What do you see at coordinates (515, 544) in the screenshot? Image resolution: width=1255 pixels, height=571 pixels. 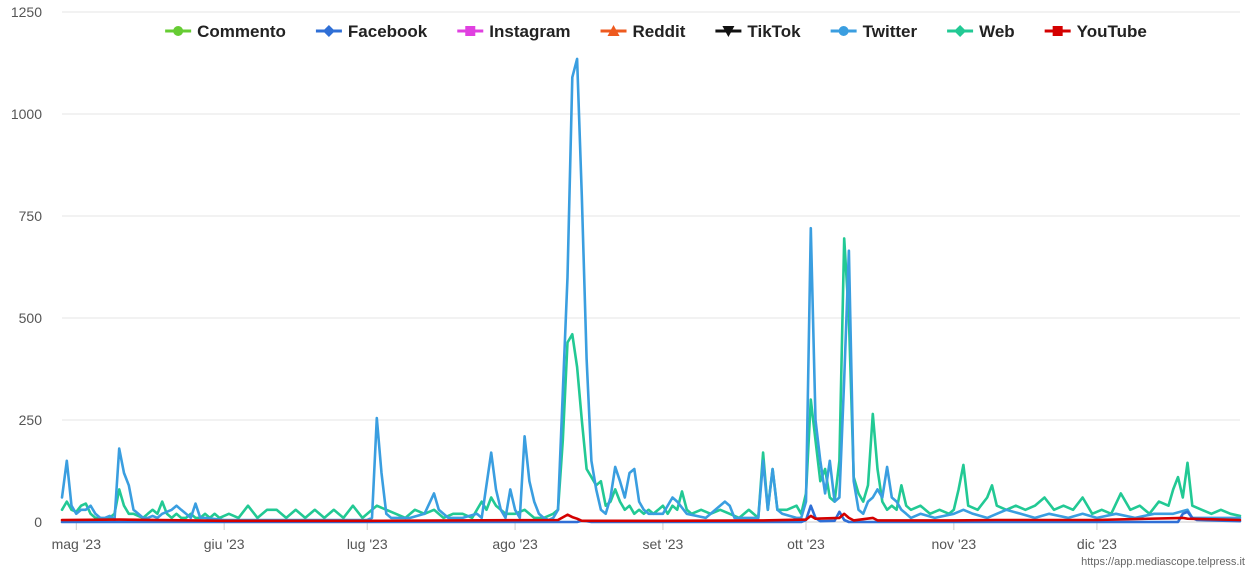 I see `x-tick-label-3: ago '23` at bounding box center [515, 544].